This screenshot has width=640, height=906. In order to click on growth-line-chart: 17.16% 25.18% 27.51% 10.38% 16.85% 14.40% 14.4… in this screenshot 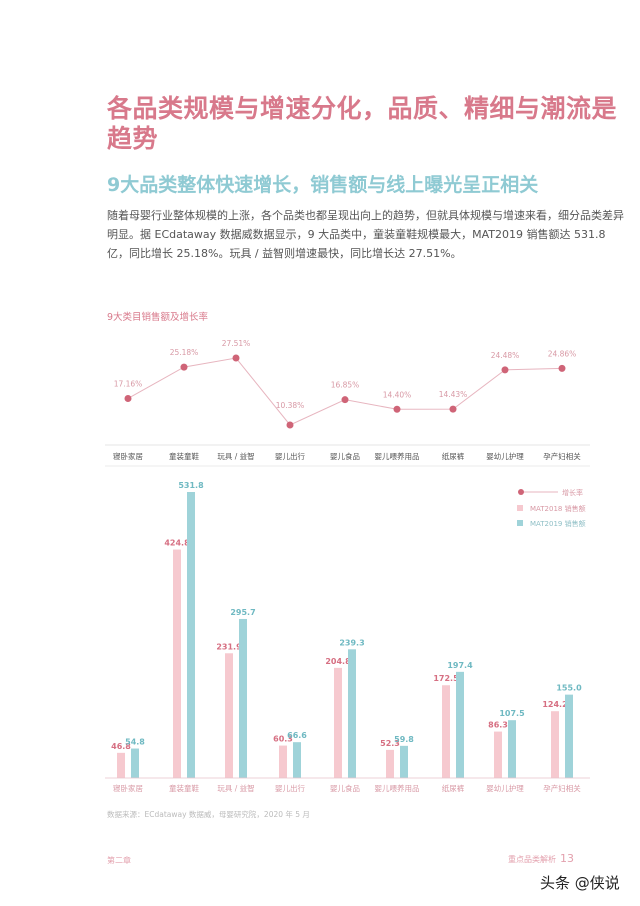, I will do `click(347, 403)`.